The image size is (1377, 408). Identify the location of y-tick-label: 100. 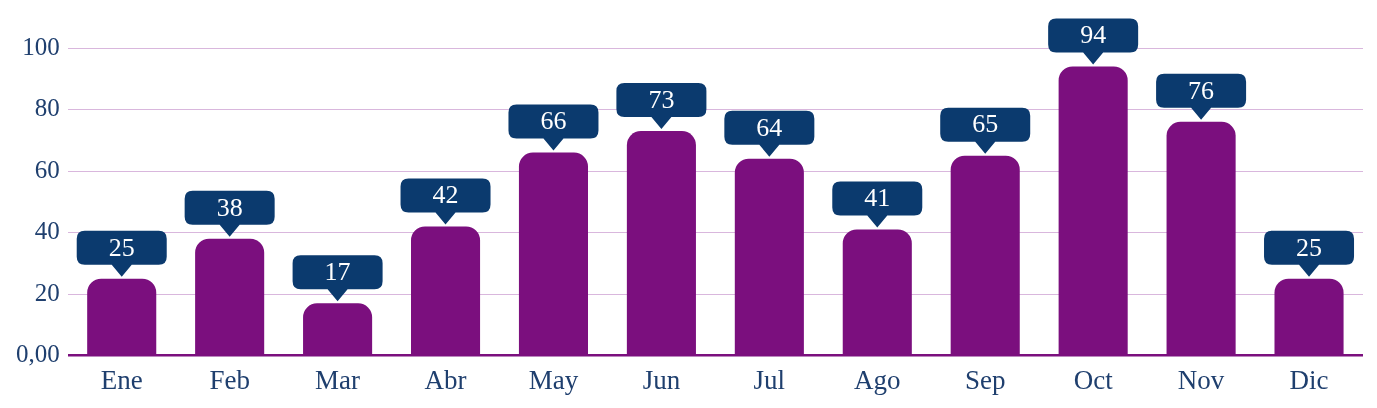
(41, 46).